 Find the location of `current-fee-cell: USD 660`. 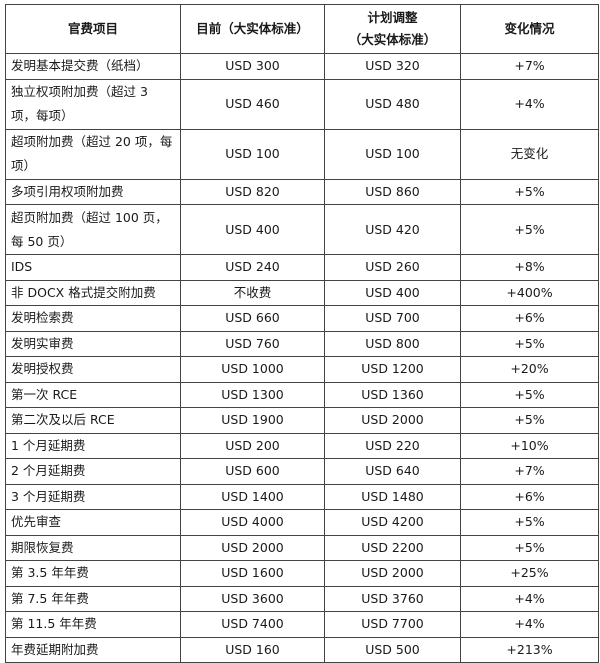

current-fee-cell: USD 660 is located at coordinates (252, 318).